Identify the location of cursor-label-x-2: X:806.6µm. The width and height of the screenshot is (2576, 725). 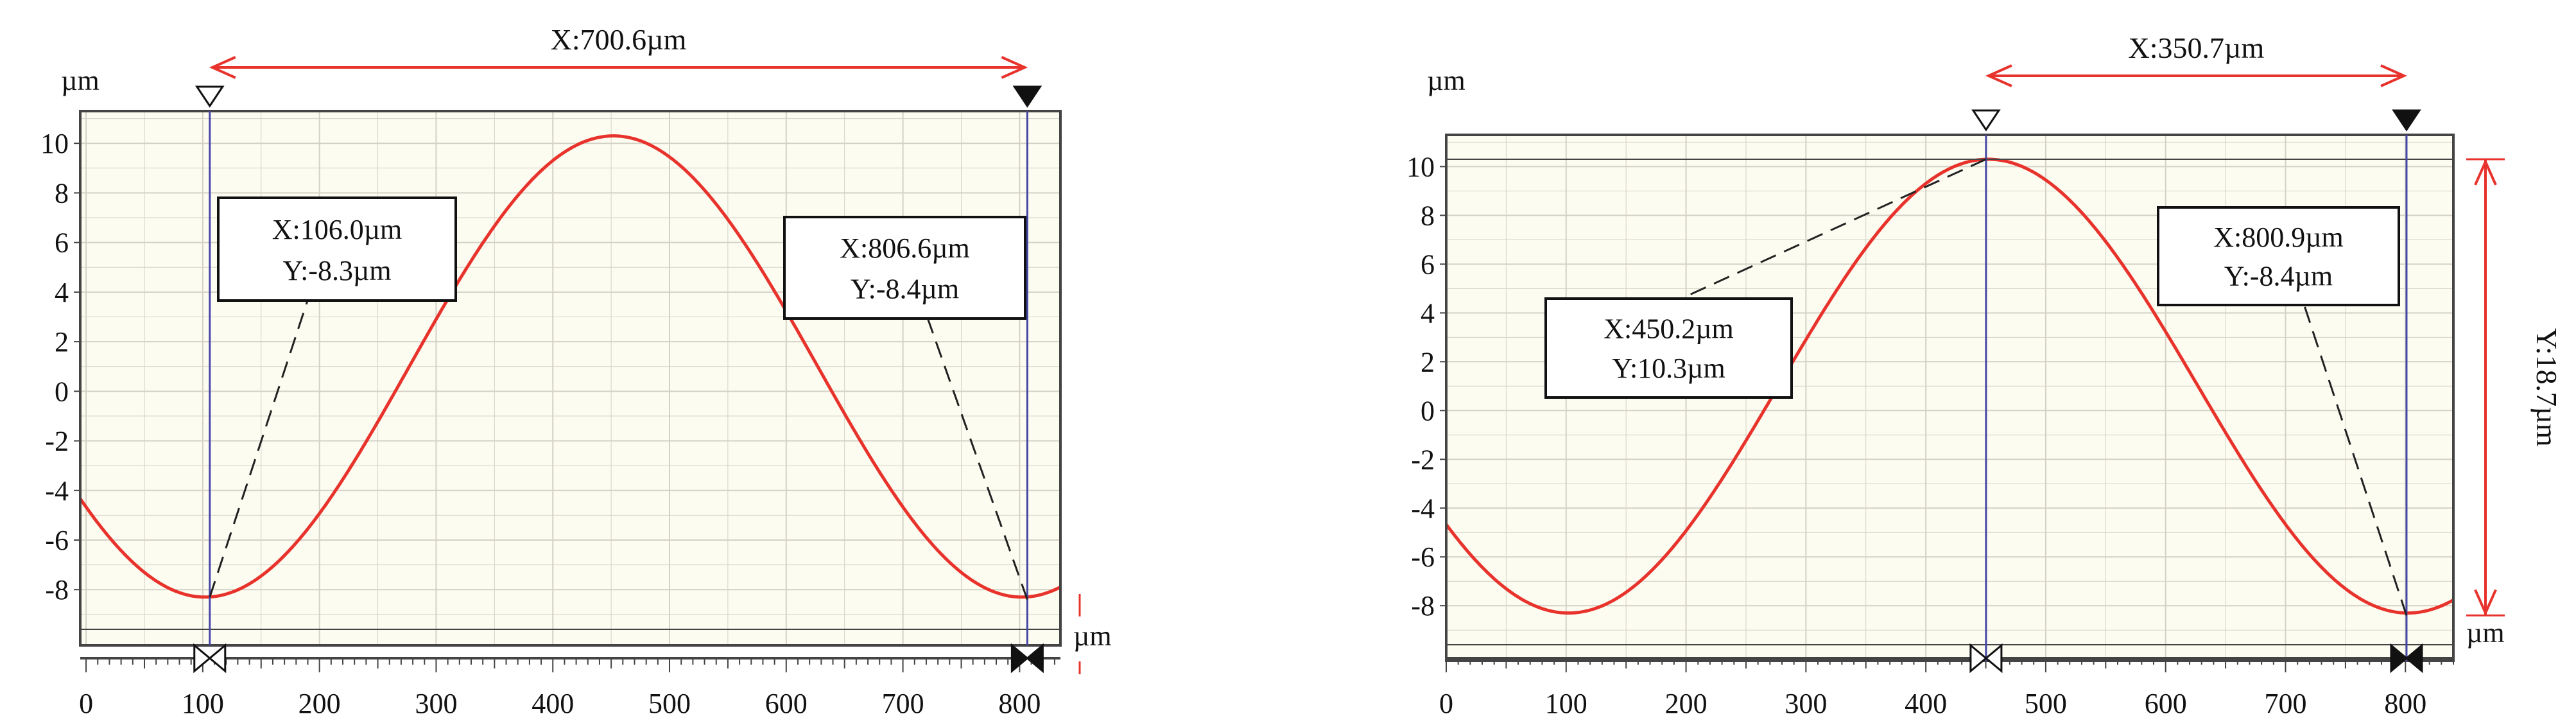
(905, 248).